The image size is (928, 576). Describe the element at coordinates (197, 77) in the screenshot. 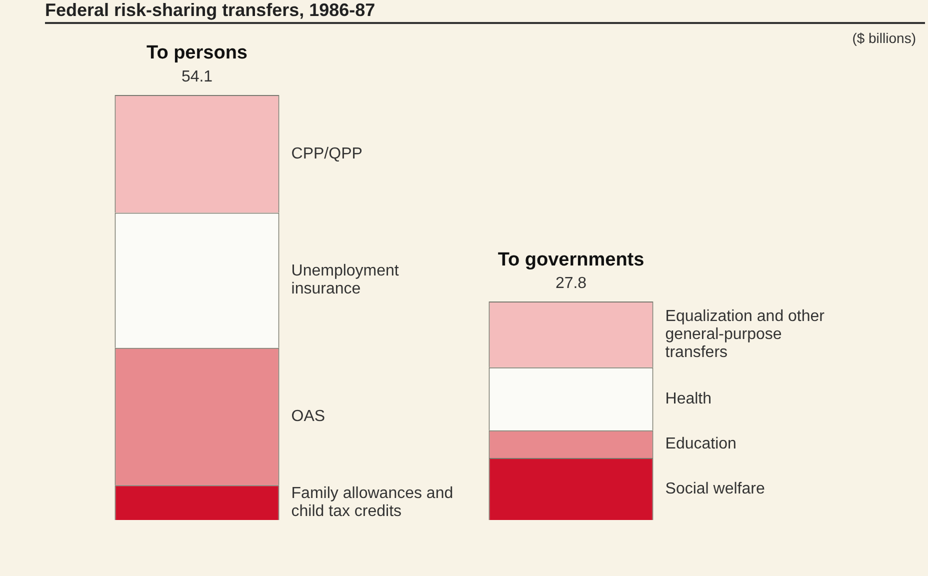

I see `text: 54.1` at that location.